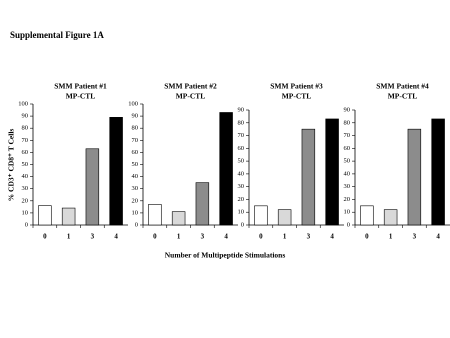 This screenshot has width=450, height=338. Describe the element at coordinates (402, 86) in the screenshot. I see `panel-title: SMM Patient #4` at that location.